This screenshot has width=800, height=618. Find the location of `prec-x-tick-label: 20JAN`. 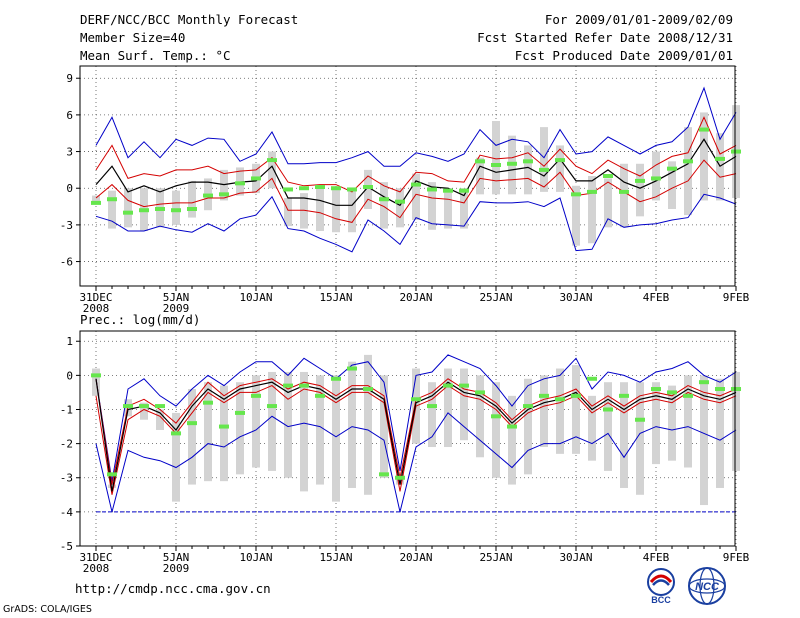

prec-x-tick-label: 20JAN is located at coordinates (415, 557).